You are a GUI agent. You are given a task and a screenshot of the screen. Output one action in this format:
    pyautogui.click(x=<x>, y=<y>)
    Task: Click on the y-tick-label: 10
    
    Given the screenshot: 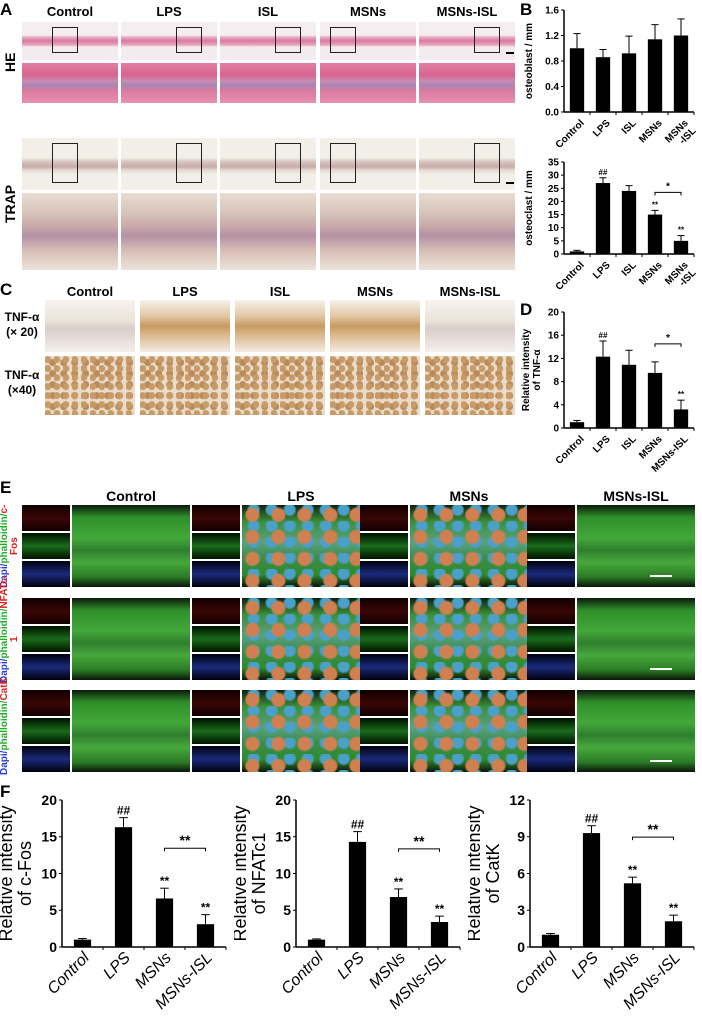 What is the action you would take?
    pyautogui.click(x=49, y=873)
    